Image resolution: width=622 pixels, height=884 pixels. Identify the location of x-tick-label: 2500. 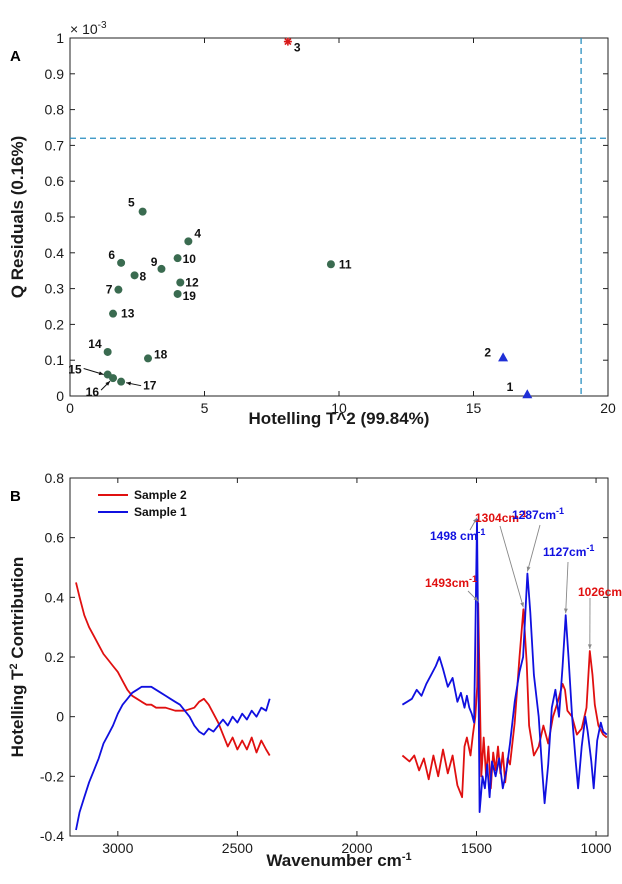
(237, 848).